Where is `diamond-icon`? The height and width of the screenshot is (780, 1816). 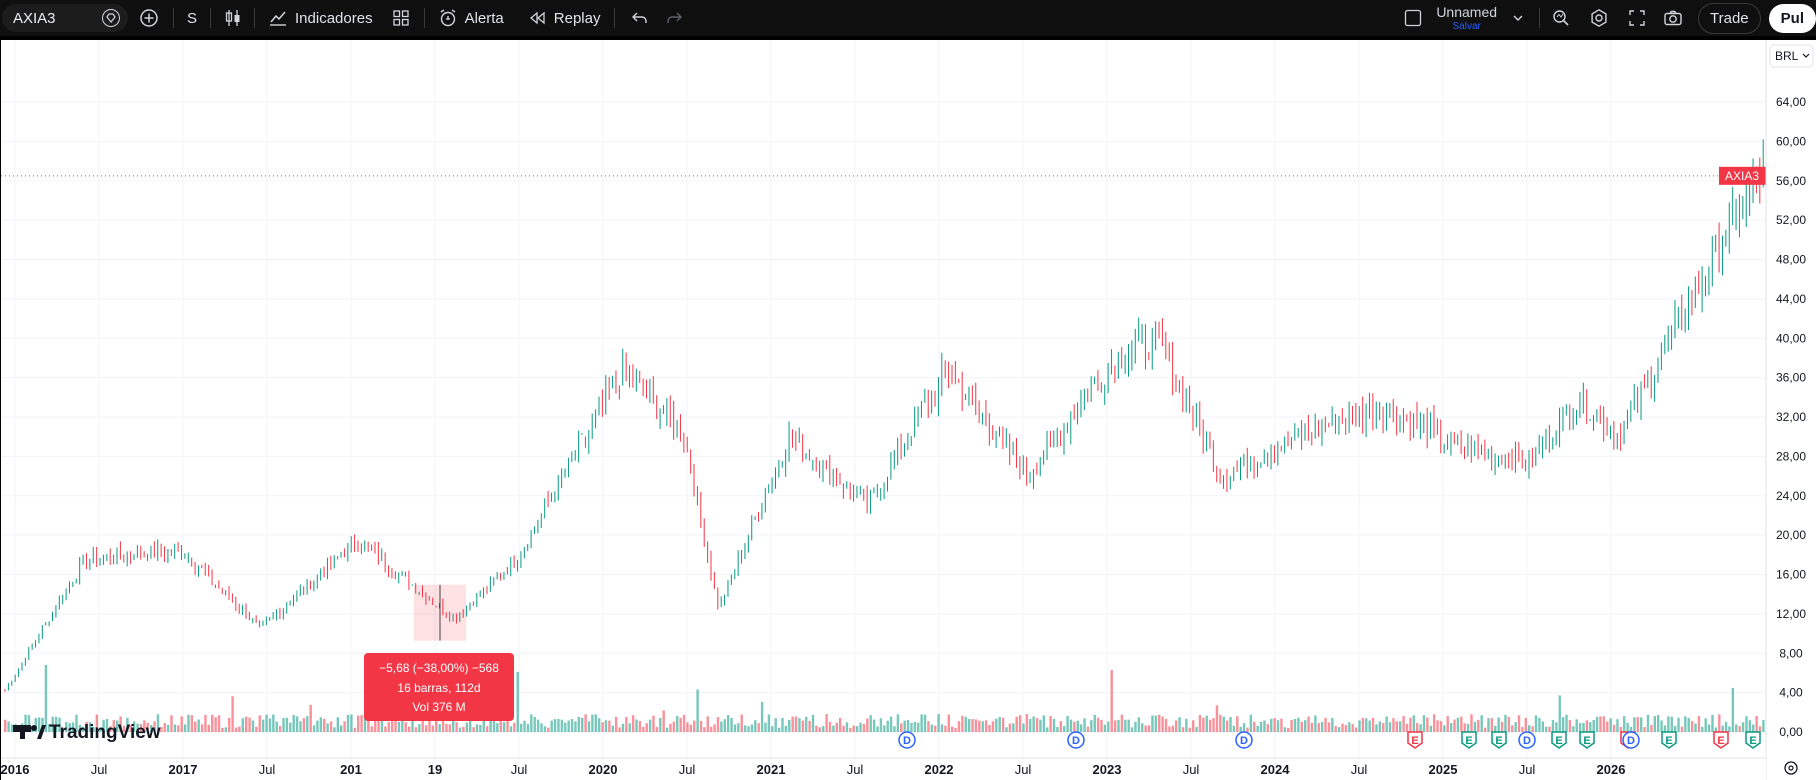
diamond-icon is located at coordinates (111, 18).